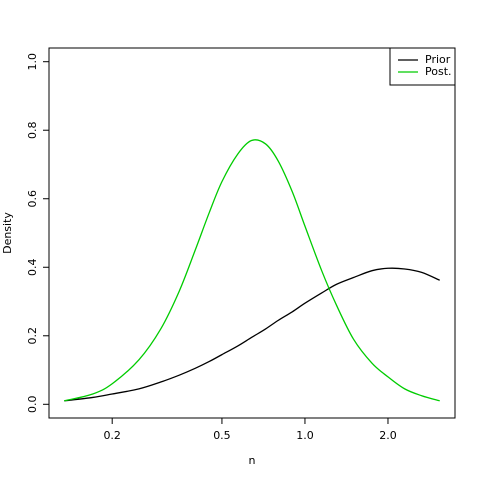 This screenshot has height=480, width=480. I want to click on x-tick-label: 2.0, so click(388, 435).